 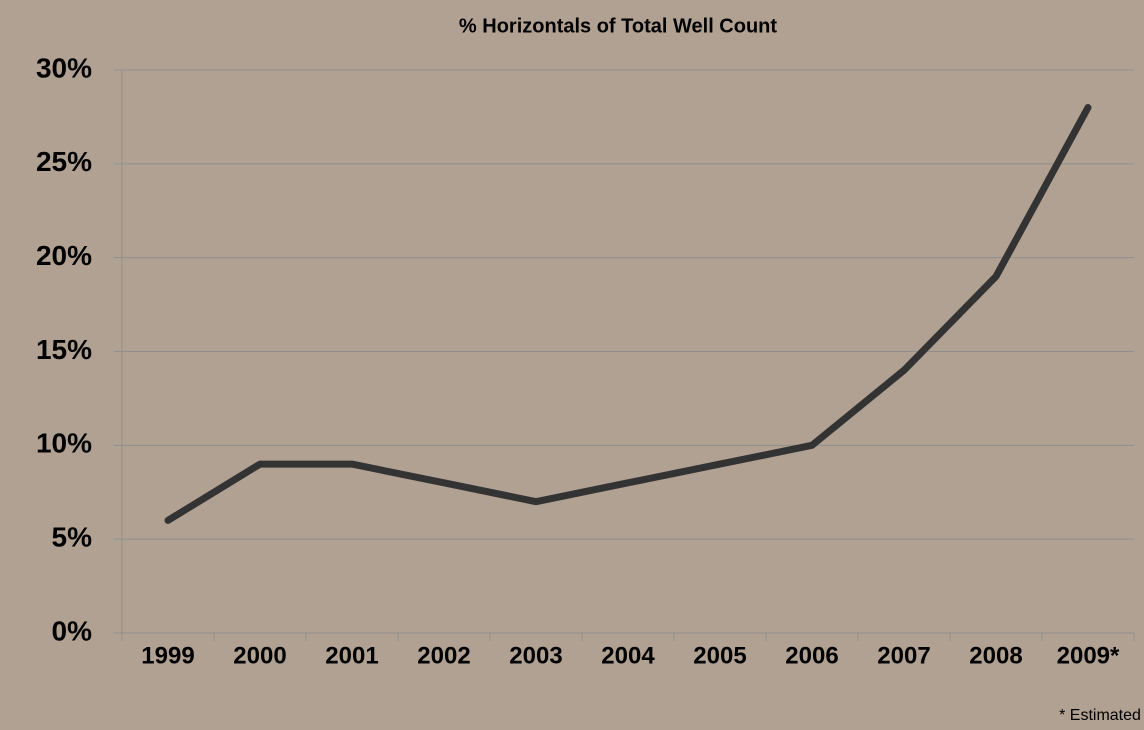 I want to click on x-tick-label: 2002, so click(x=443, y=655).